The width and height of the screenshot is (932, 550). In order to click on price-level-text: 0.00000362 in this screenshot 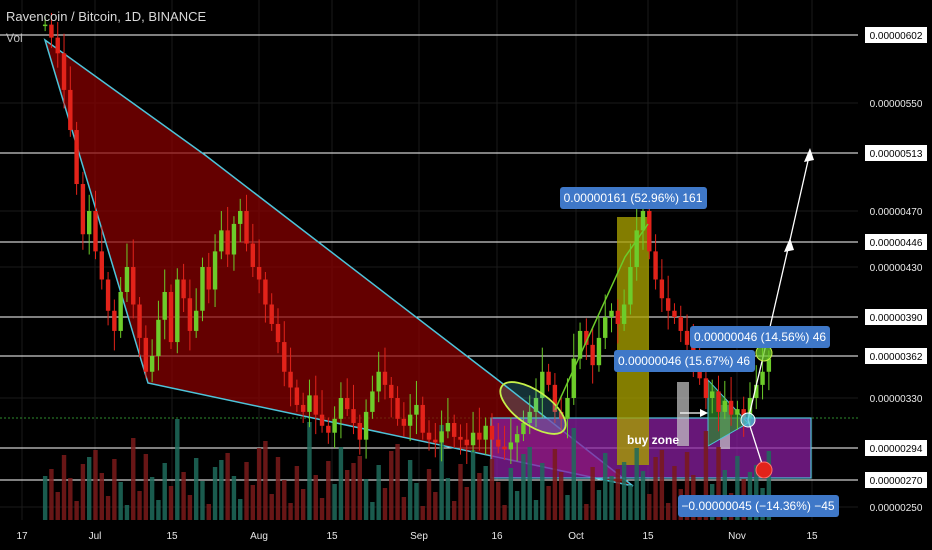, I will do `click(896, 357)`.